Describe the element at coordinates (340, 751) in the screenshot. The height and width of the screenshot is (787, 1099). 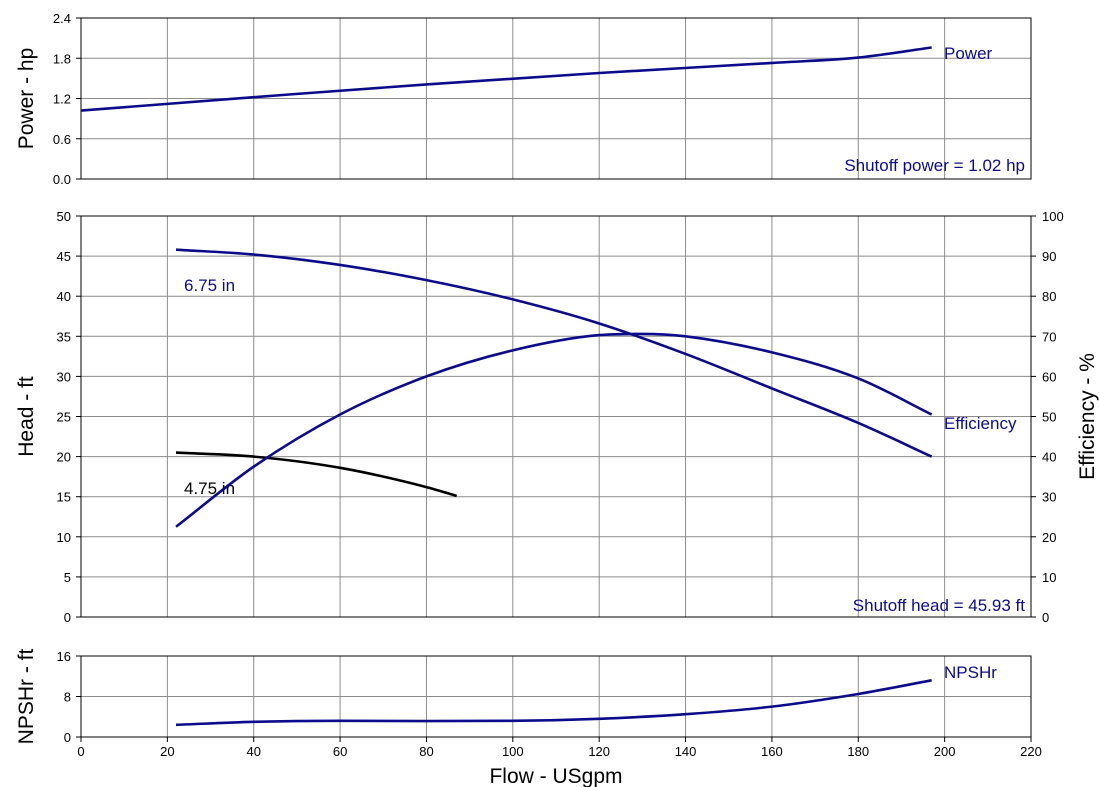
I see `x-tick-label: 60` at that location.